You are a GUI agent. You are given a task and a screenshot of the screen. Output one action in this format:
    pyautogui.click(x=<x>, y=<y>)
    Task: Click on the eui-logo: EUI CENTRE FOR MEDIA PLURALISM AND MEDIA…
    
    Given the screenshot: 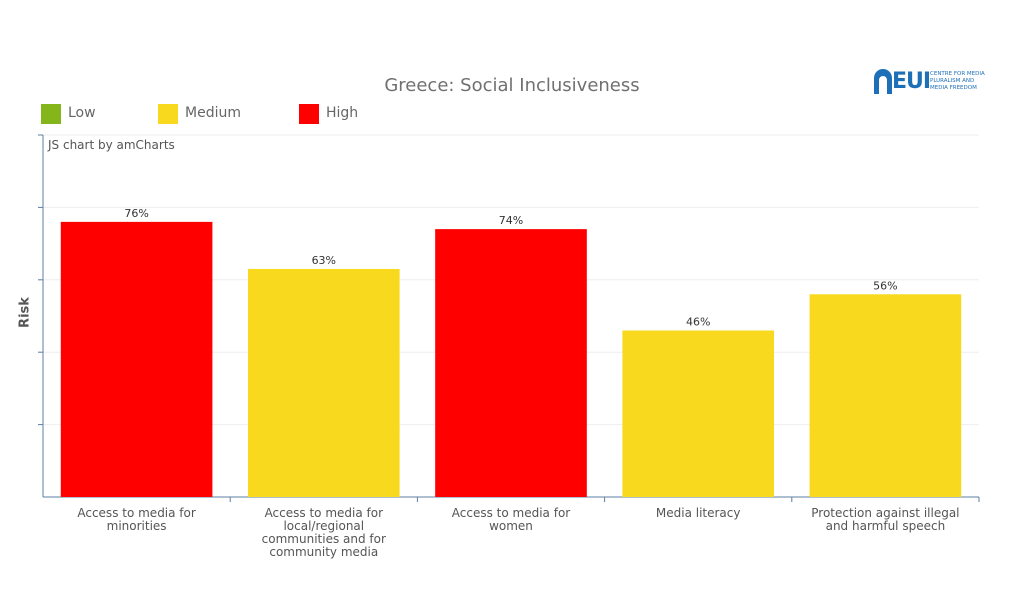 What is the action you would take?
    pyautogui.click(x=937, y=83)
    